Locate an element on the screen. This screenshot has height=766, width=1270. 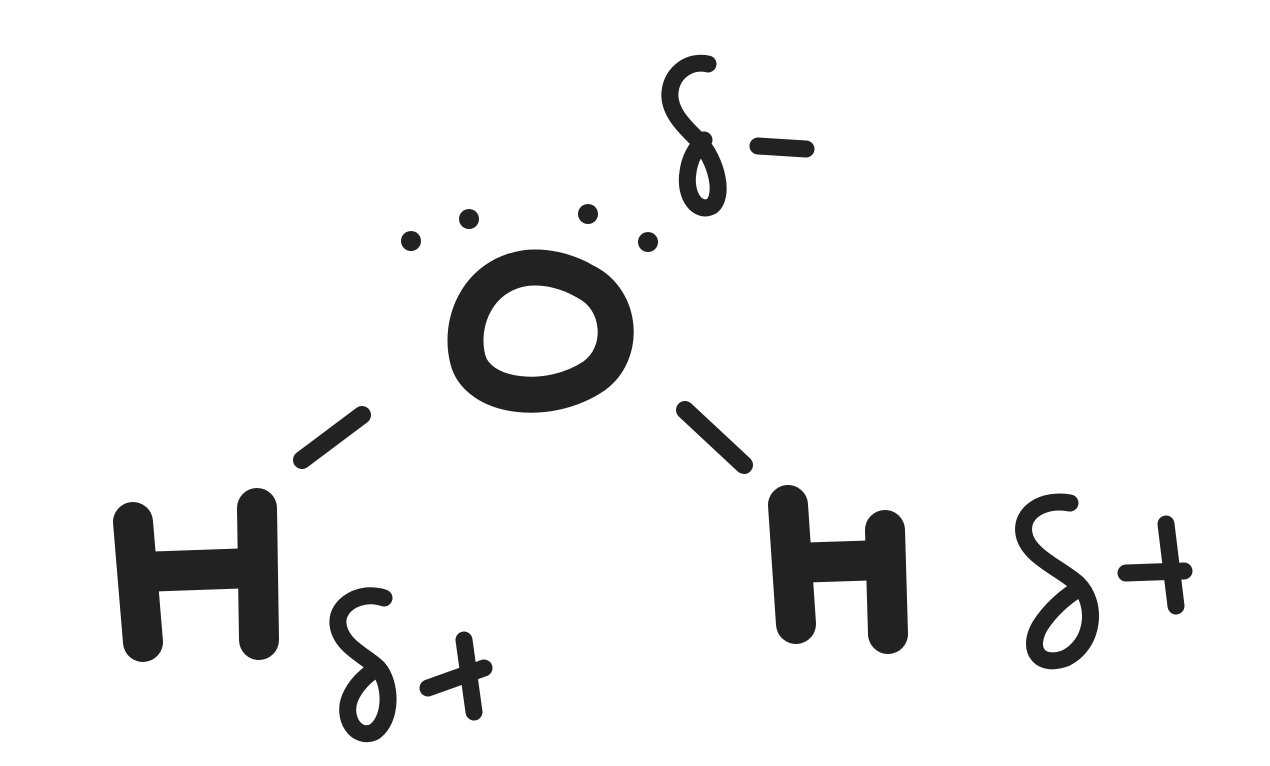
hydrogen-atom-left is located at coordinates (196, 575).